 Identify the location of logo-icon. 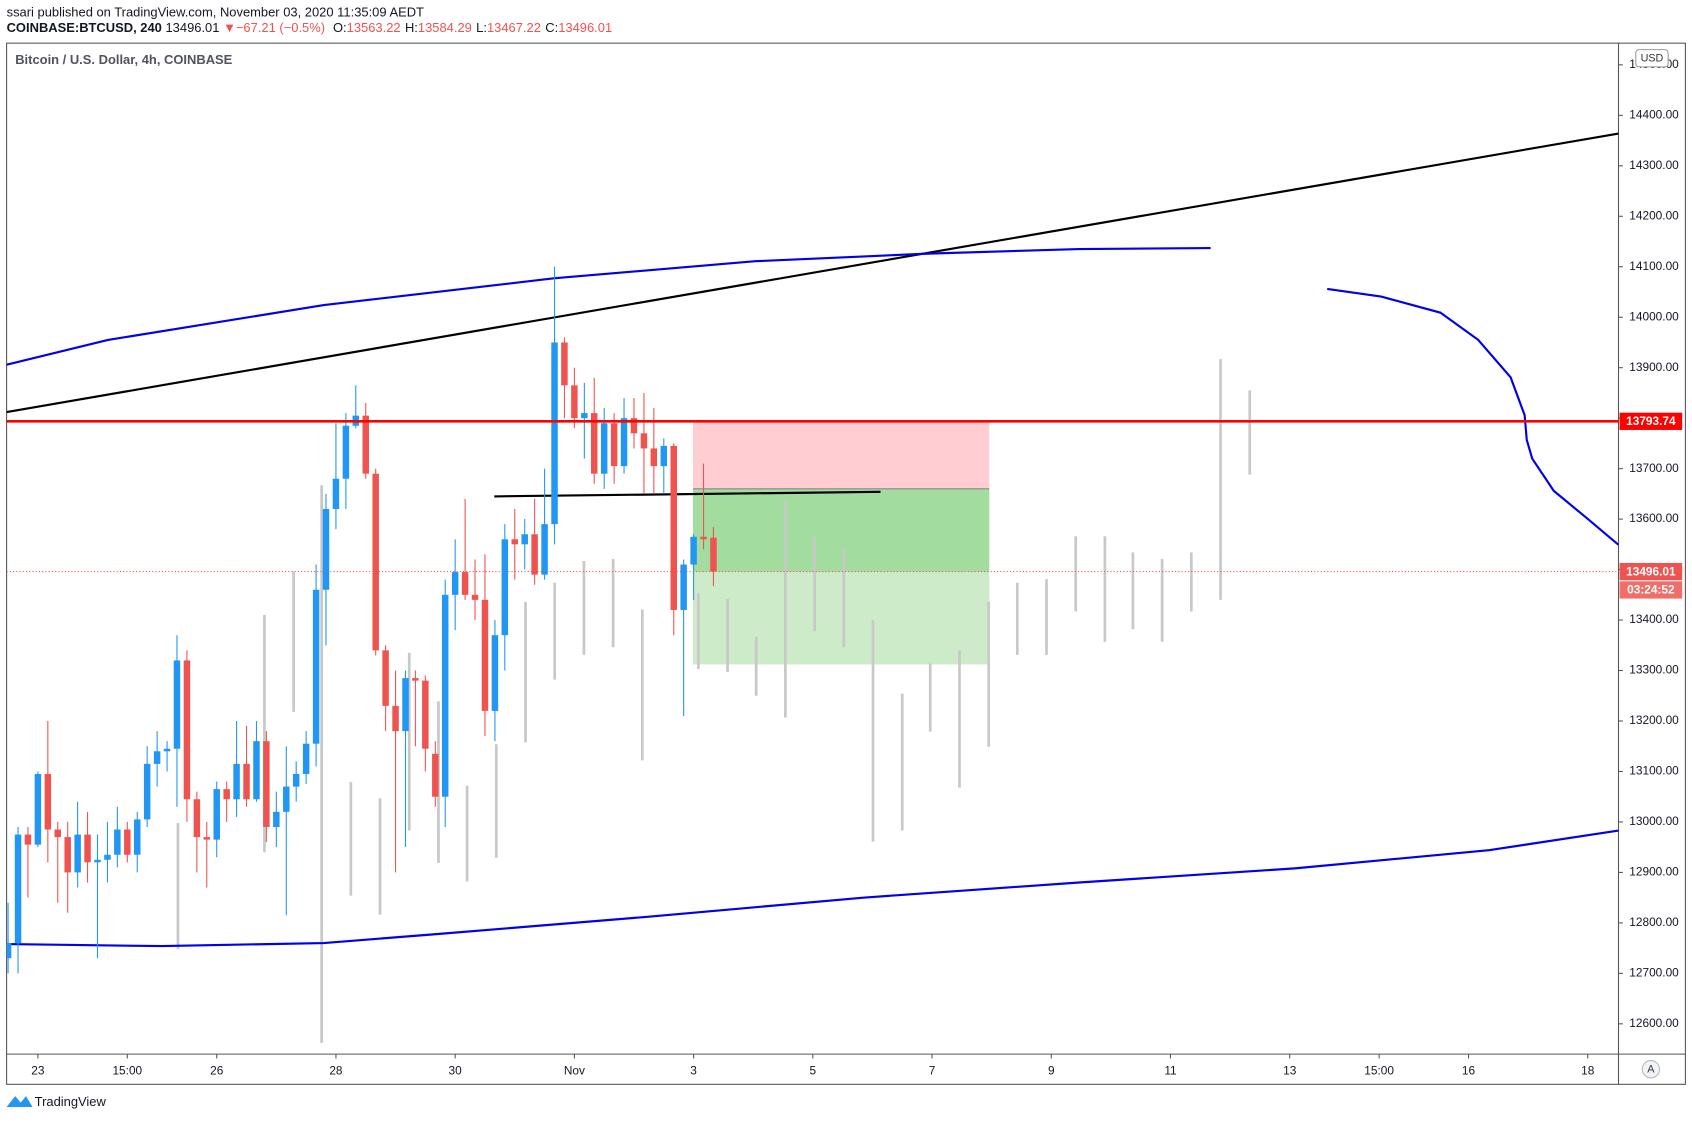
(19, 1101).